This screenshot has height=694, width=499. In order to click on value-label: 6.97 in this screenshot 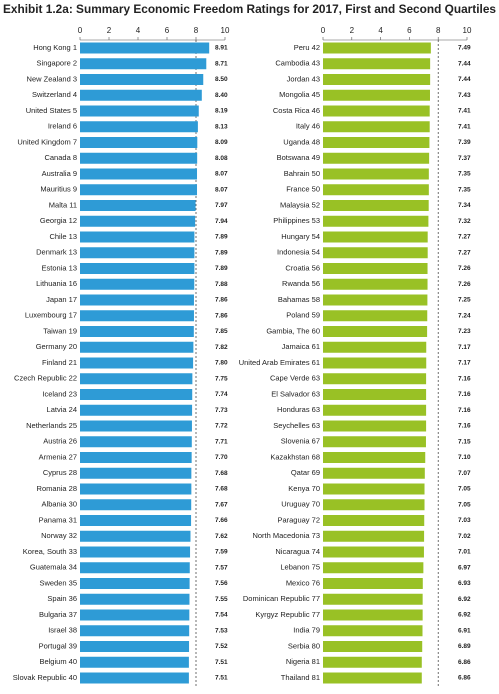, I will do `click(464, 567)`.